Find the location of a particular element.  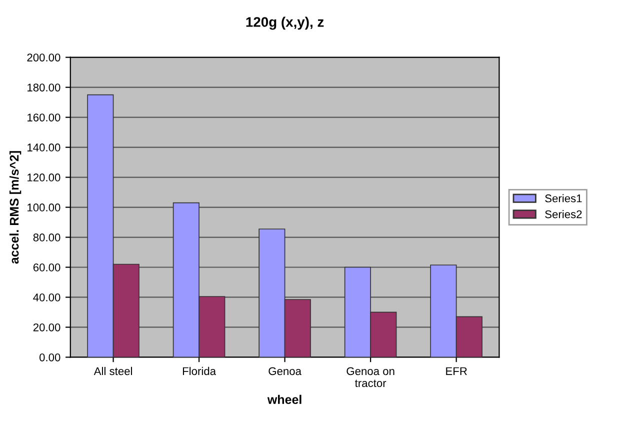

x-tick-label: Genoa on tractor is located at coordinates (370, 377).